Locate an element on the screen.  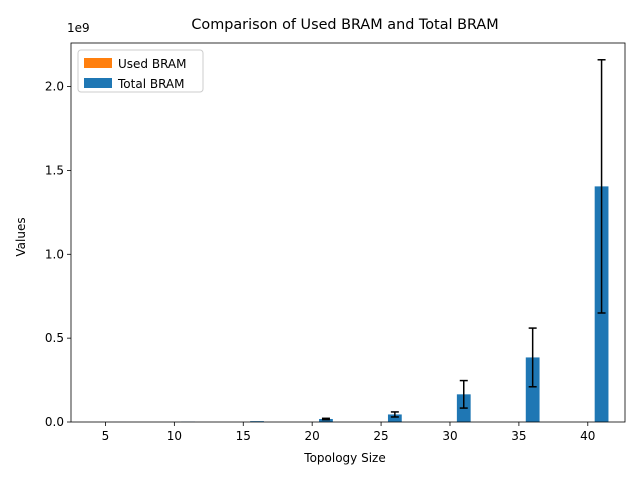
y-axis-label: Values is located at coordinates (21, 236).